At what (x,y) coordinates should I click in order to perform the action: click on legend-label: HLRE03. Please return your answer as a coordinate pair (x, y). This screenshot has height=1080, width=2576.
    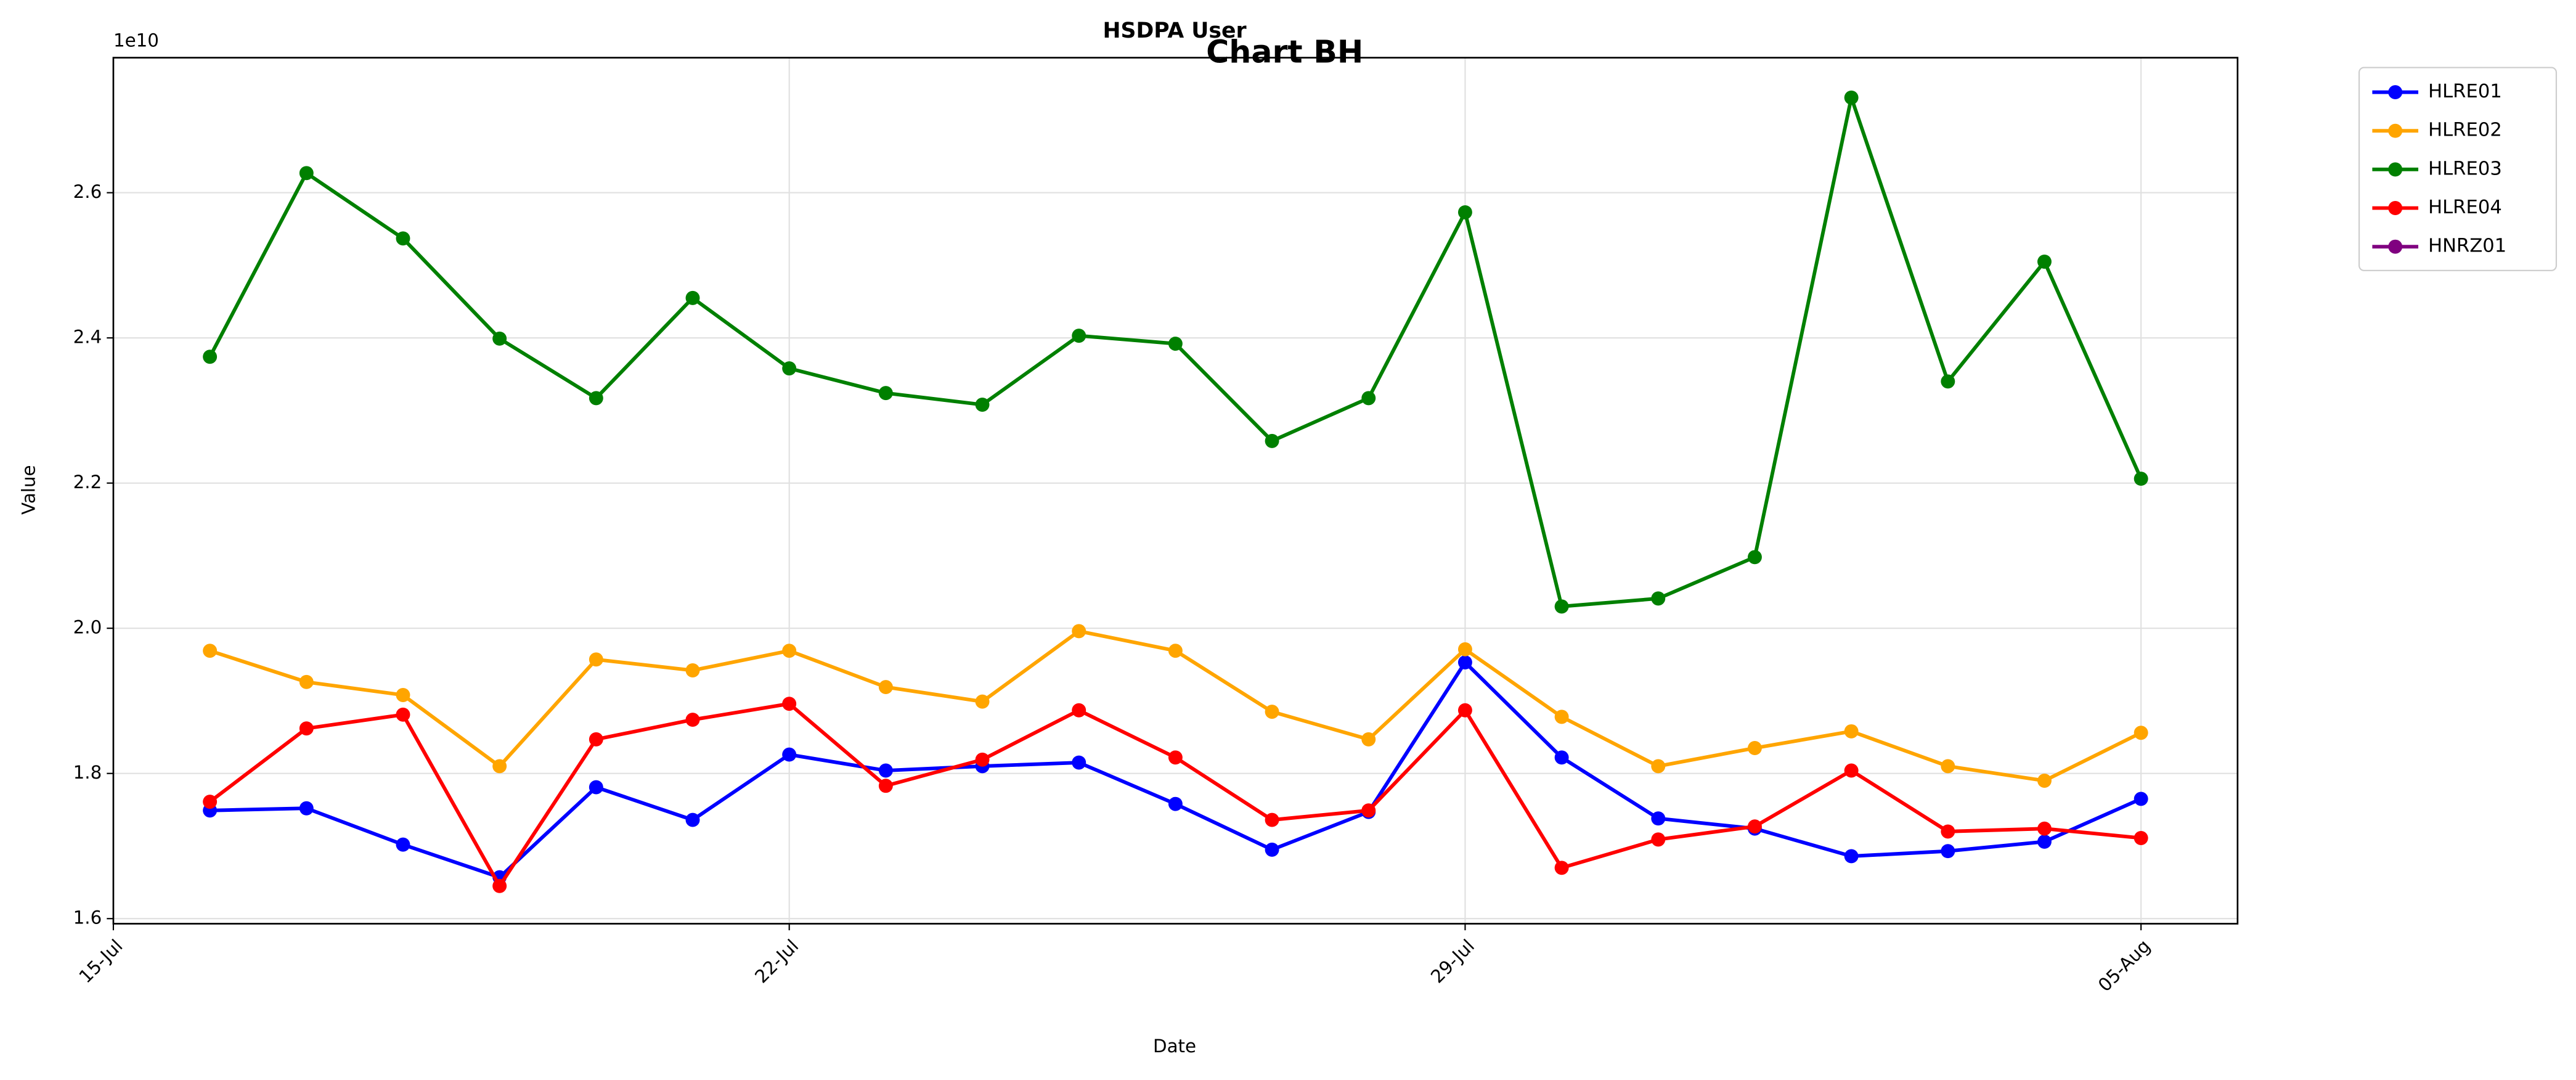
    Looking at the image, I should click on (2465, 168).